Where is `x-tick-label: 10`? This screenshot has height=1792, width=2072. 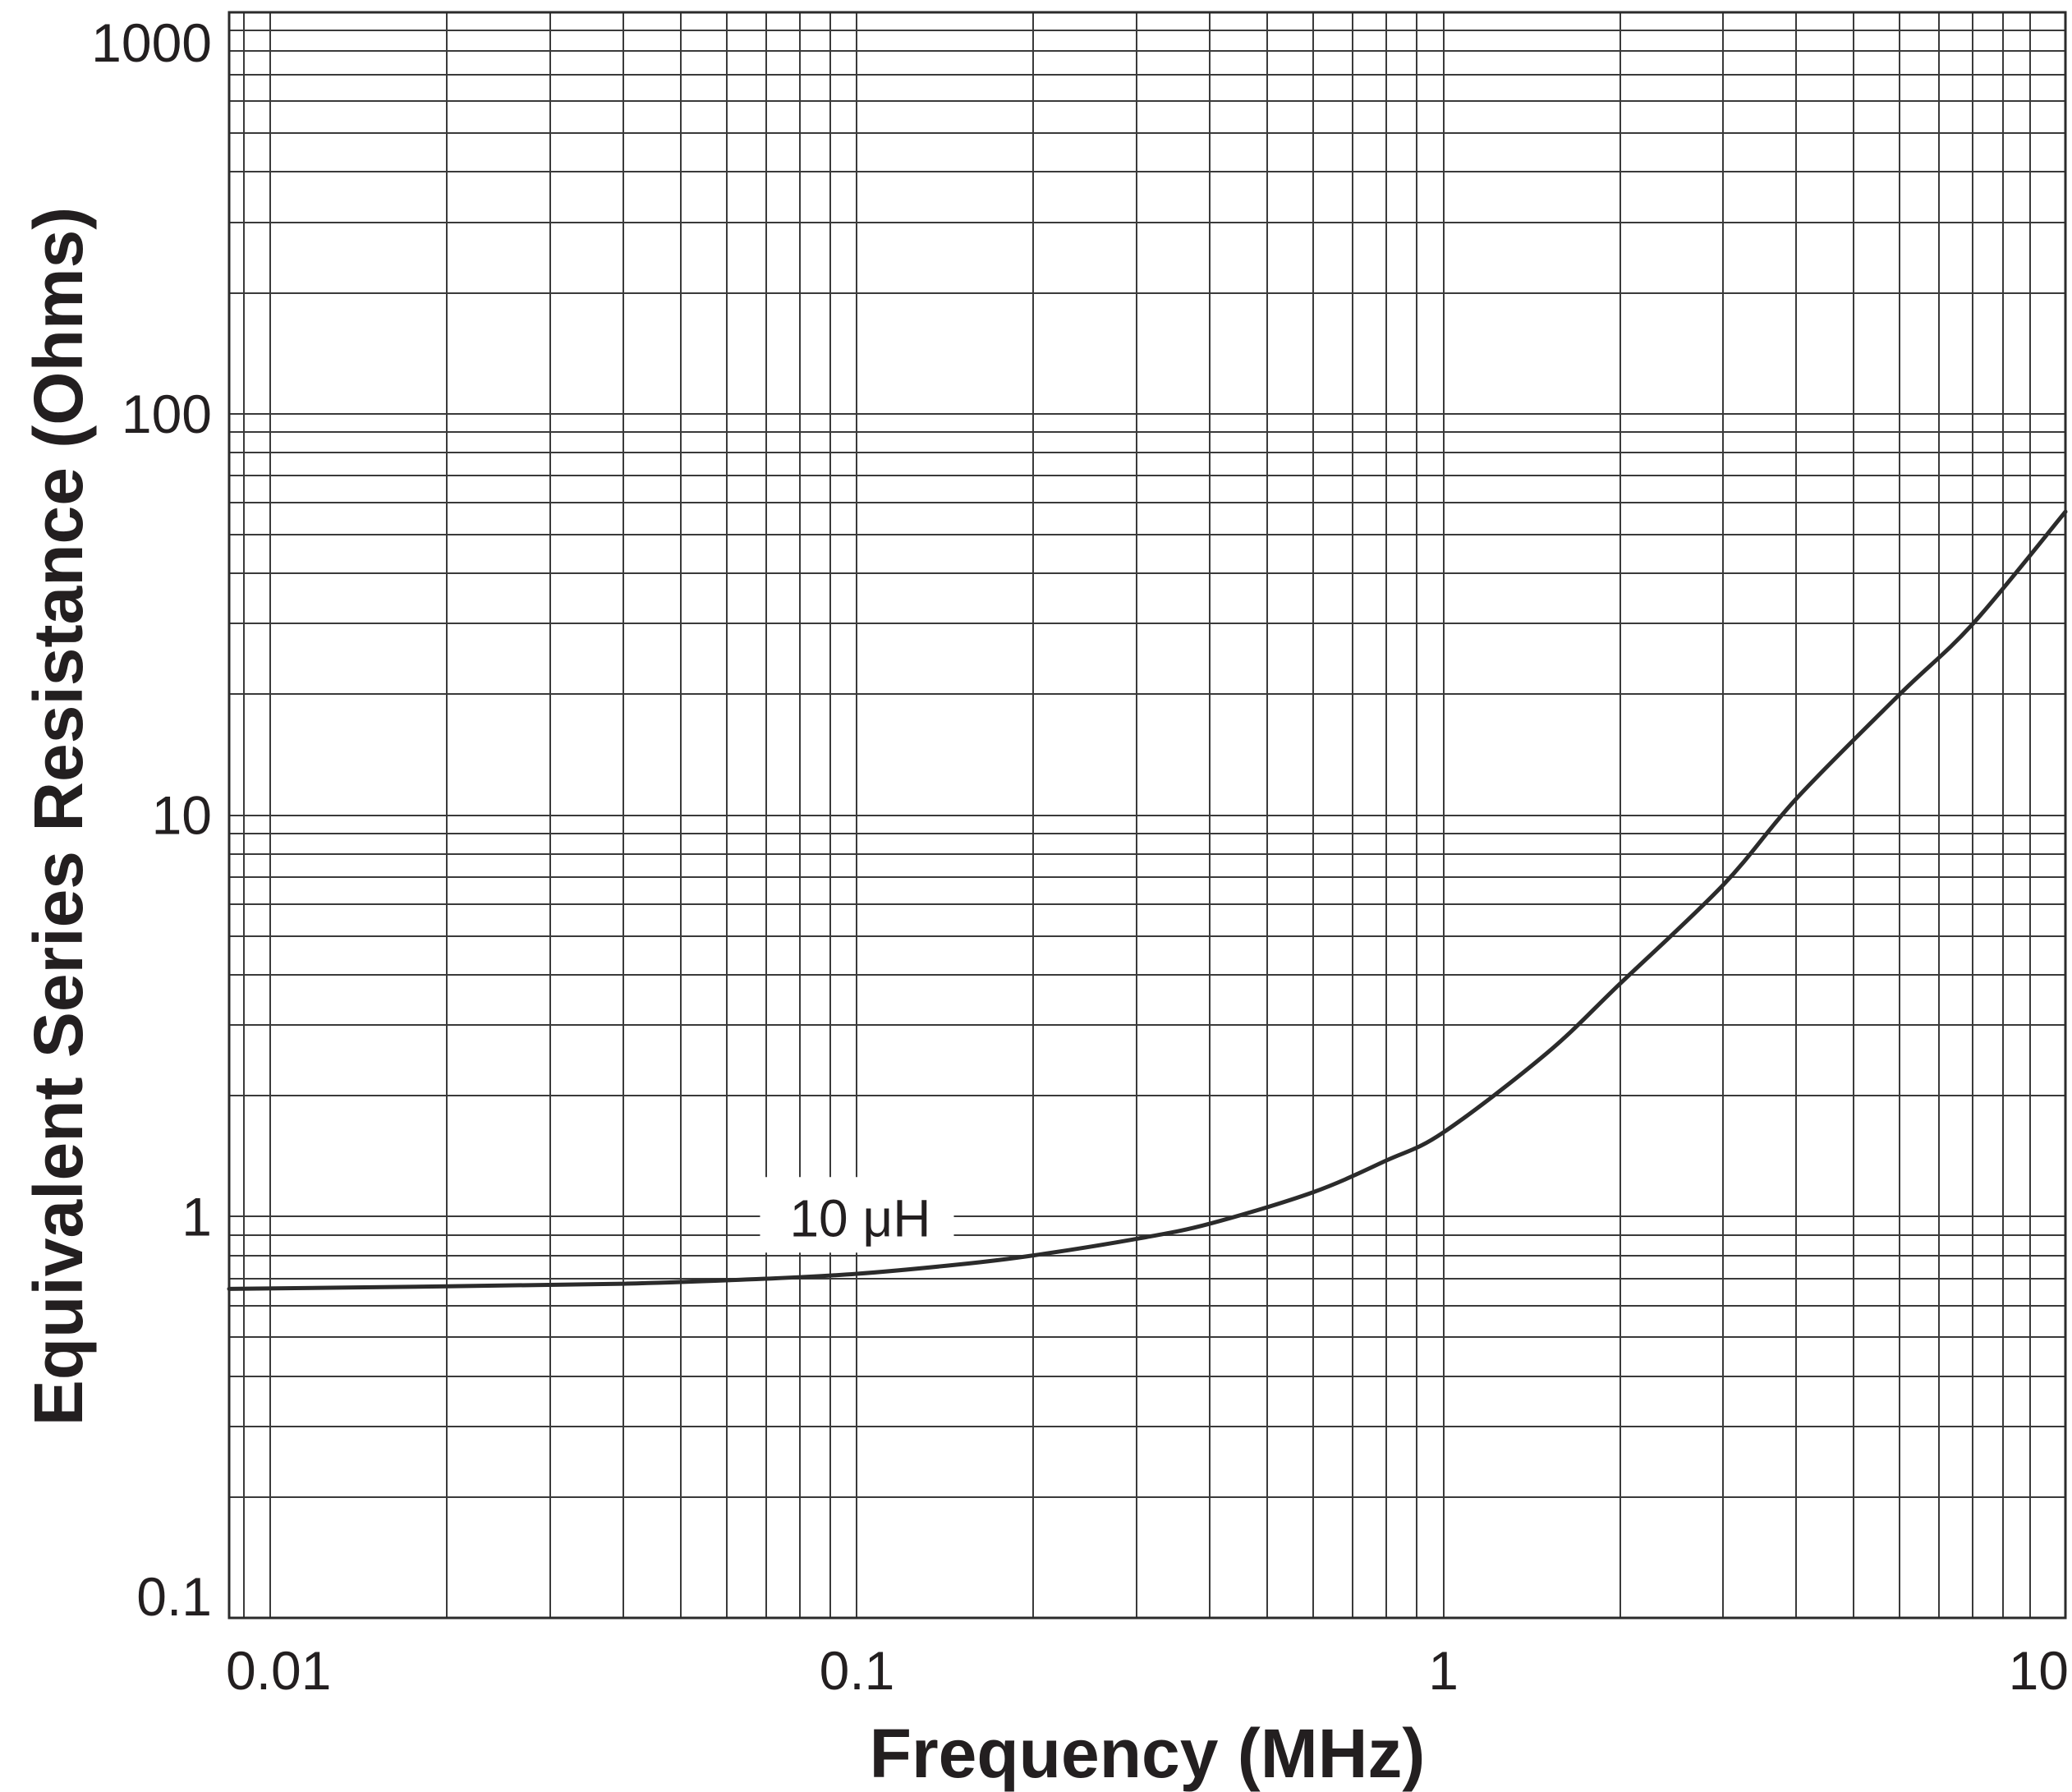
x-tick-label: 10 is located at coordinates (2039, 1671).